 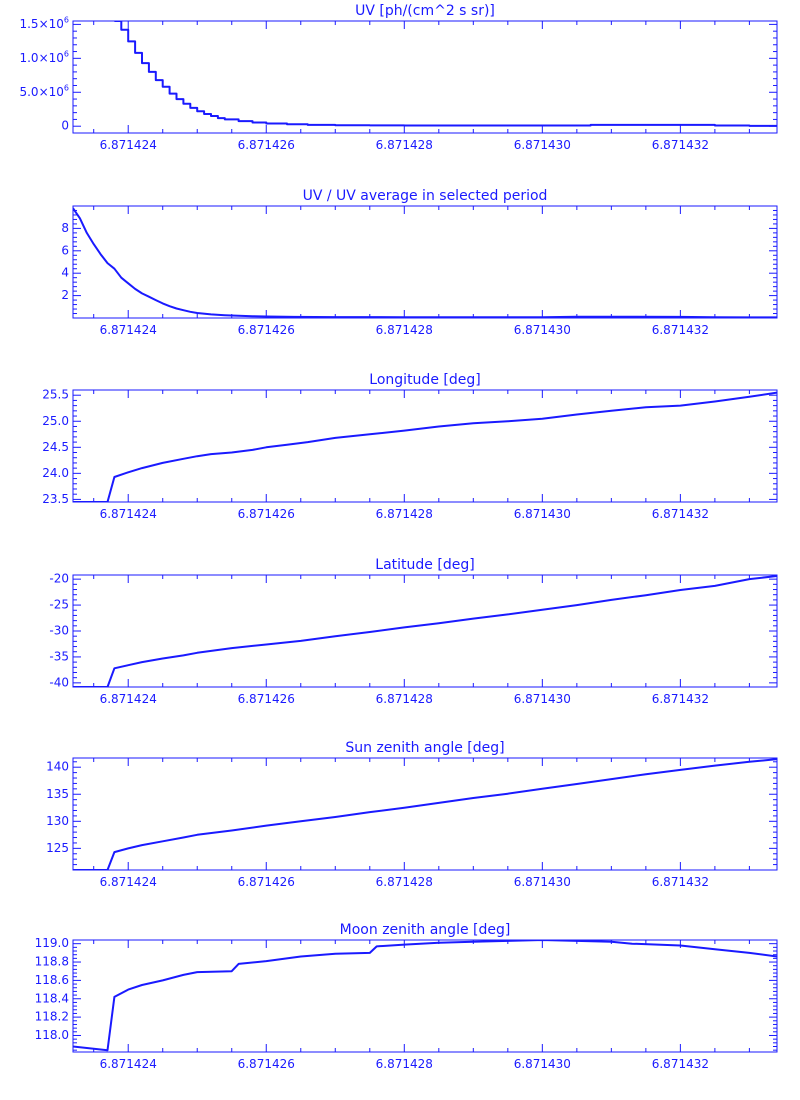 I want to click on chart-title: Sun zenith angle [deg], so click(x=424, y=748).